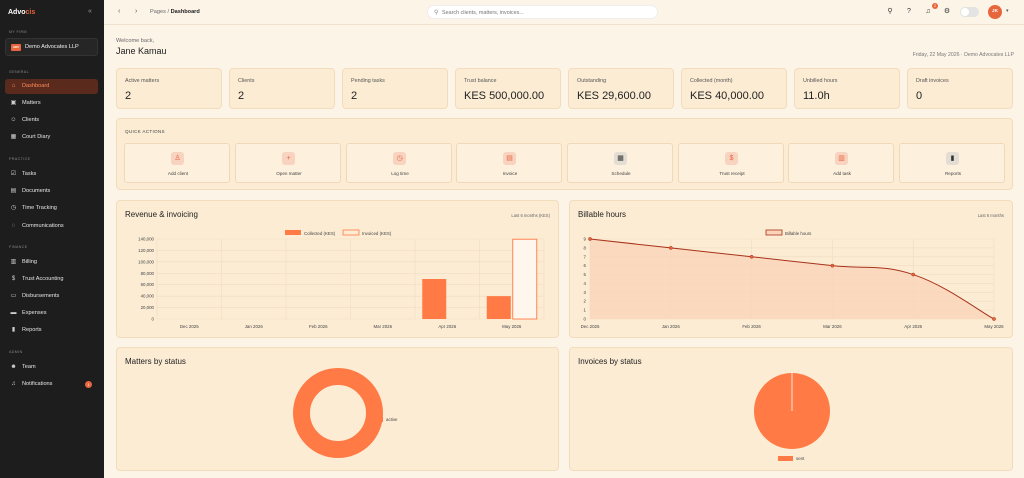 Image resolution: width=1024 pixels, height=478 pixels. I want to click on stat-card-unbilled-hours: Unbilled hours 11.0h, so click(847, 88).